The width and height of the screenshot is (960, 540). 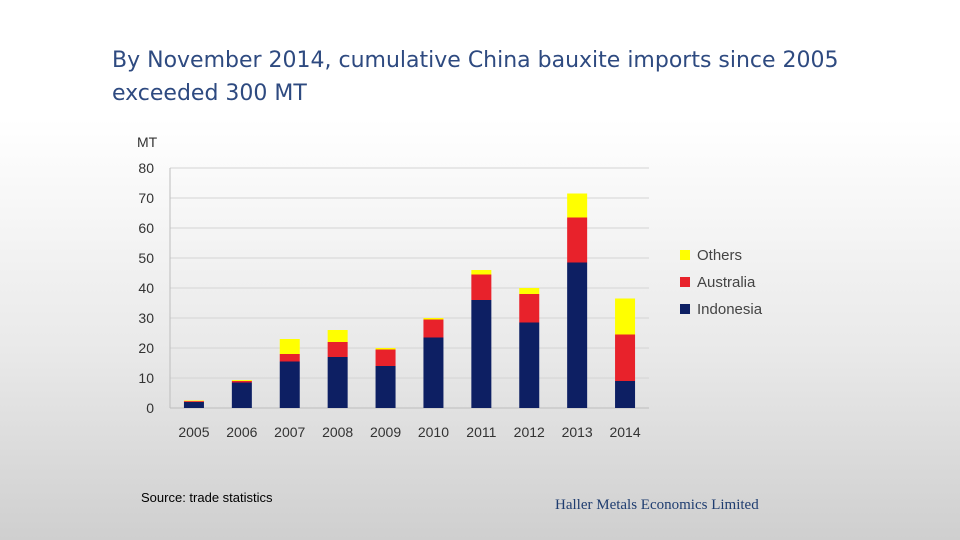 What do you see at coordinates (146, 228) in the screenshot?
I see `y-tick-label-60: 60` at bounding box center [146, 228].